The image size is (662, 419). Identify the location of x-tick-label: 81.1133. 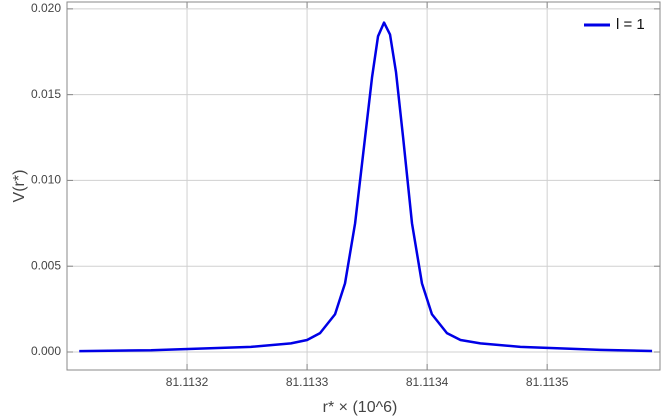
(307, 382).